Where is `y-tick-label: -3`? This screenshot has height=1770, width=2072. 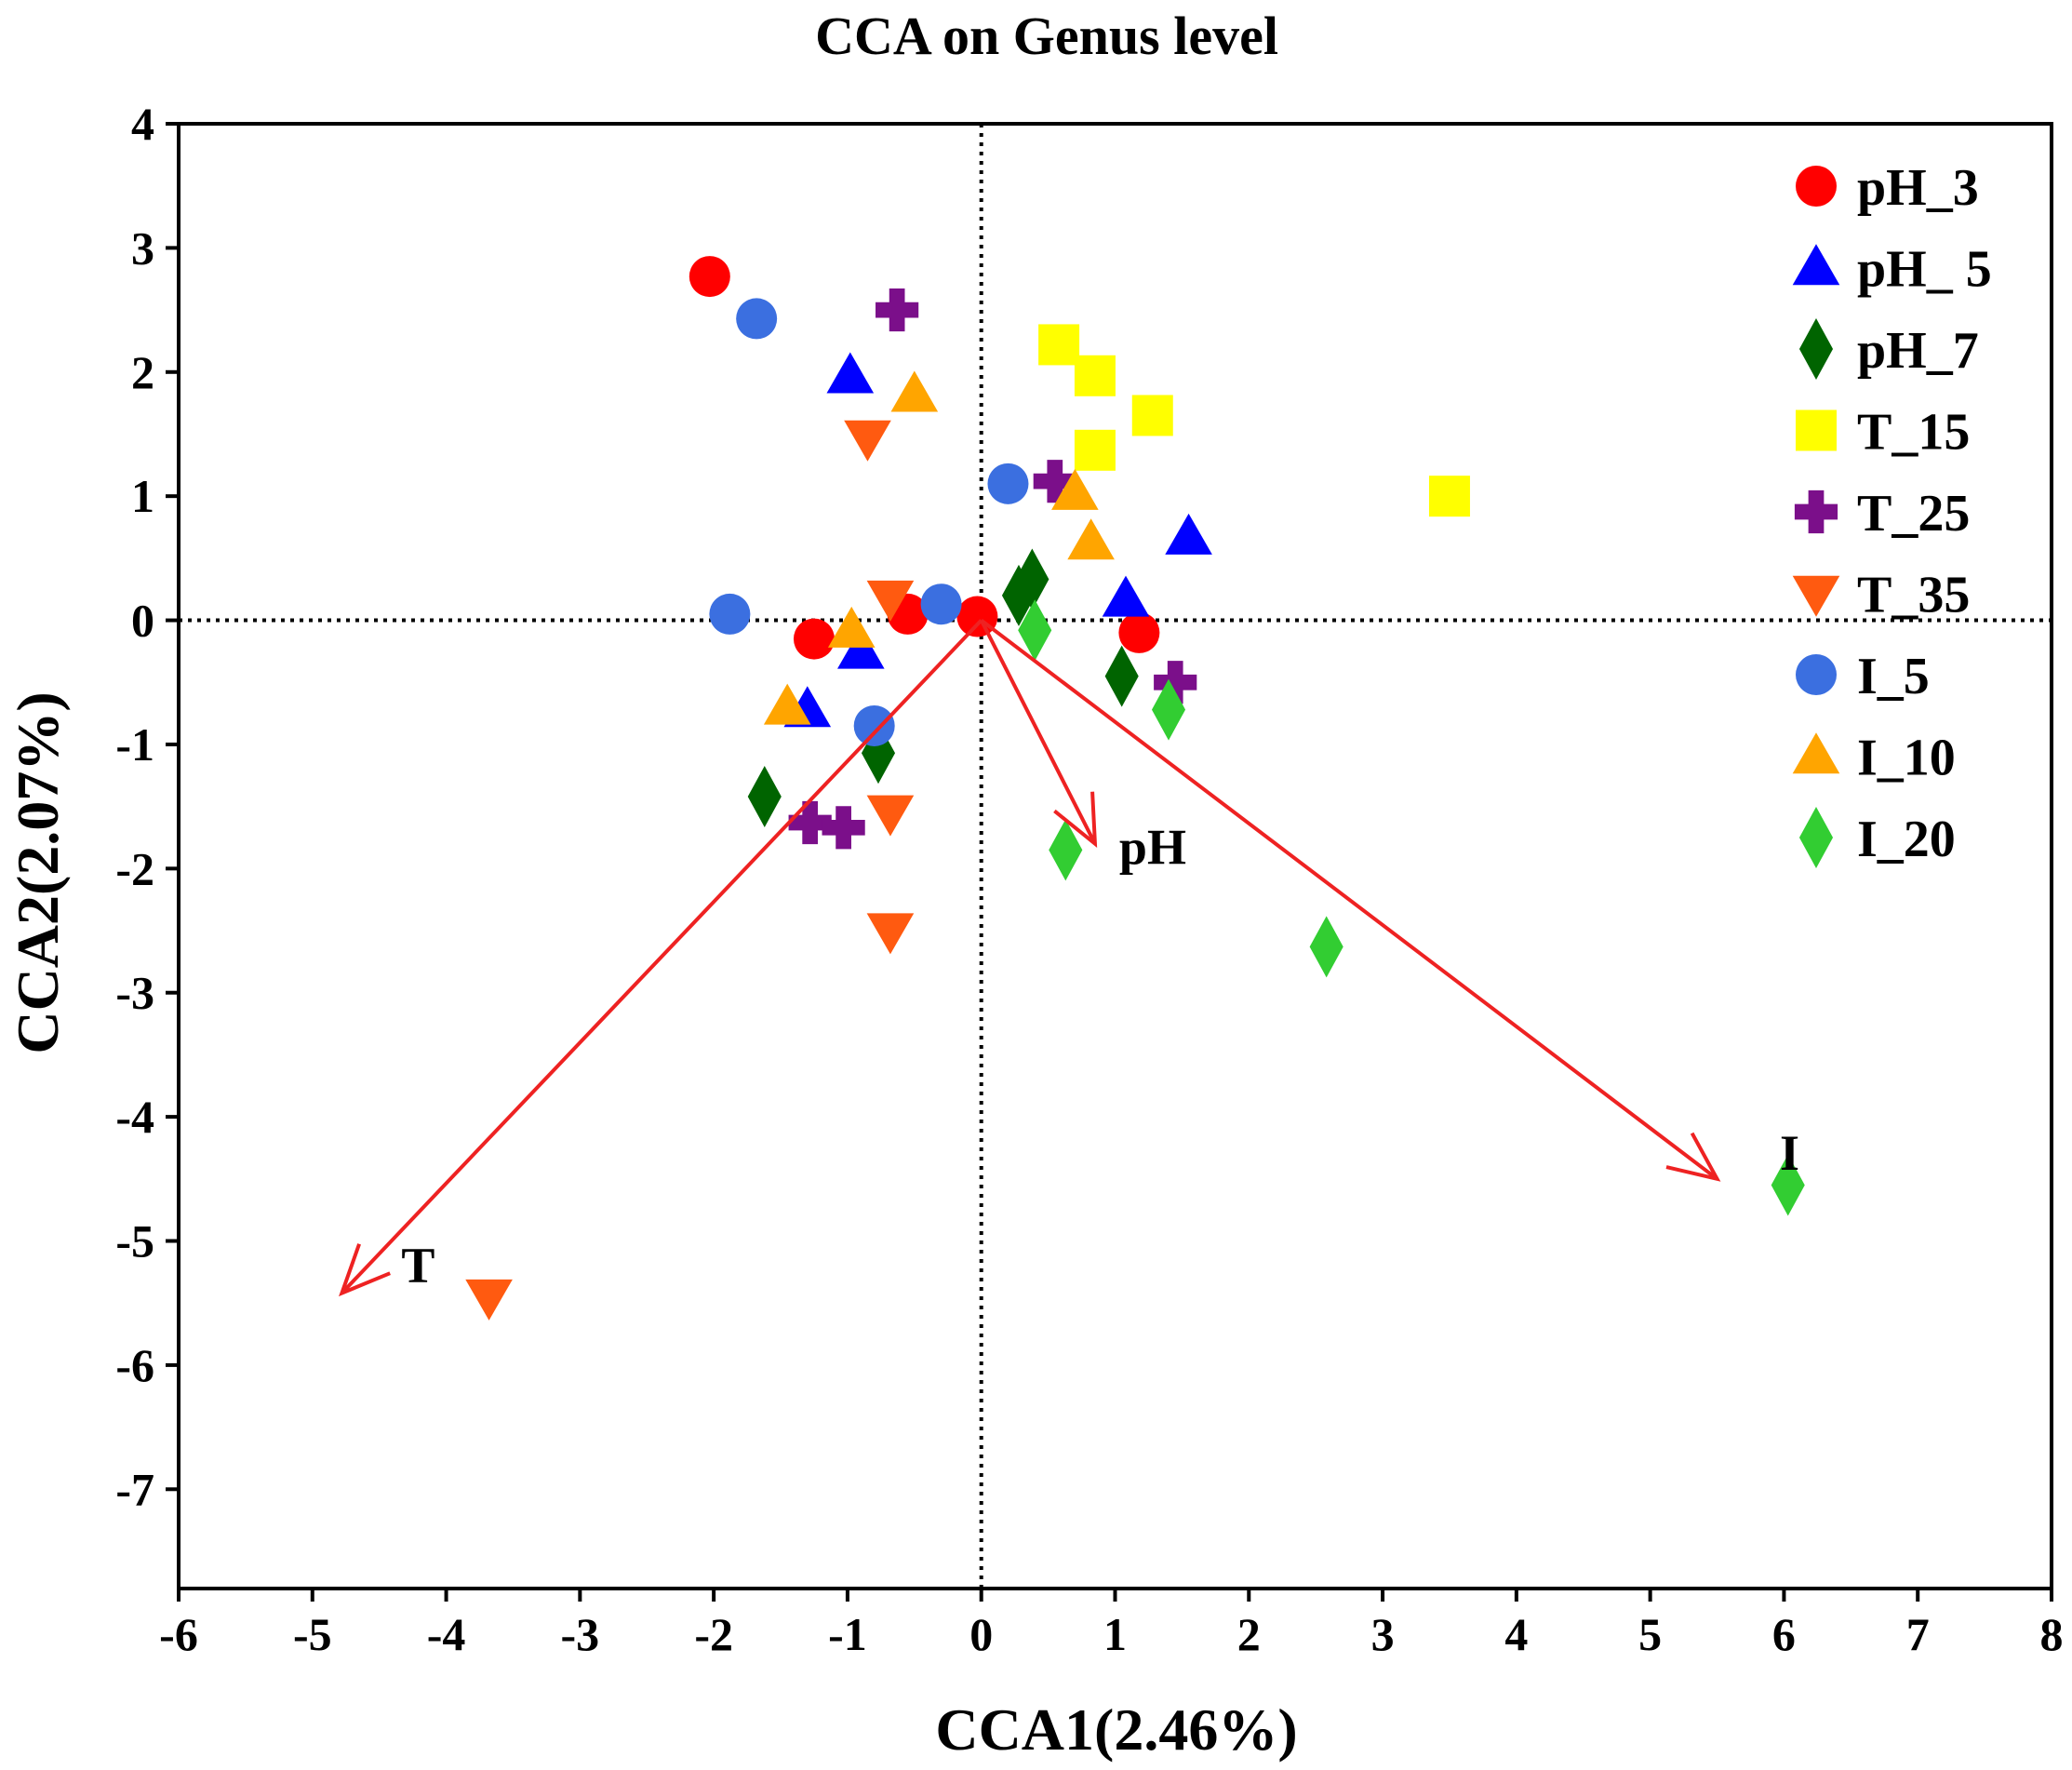 y-tick-label: -3 is located at coordinates (135, 993).